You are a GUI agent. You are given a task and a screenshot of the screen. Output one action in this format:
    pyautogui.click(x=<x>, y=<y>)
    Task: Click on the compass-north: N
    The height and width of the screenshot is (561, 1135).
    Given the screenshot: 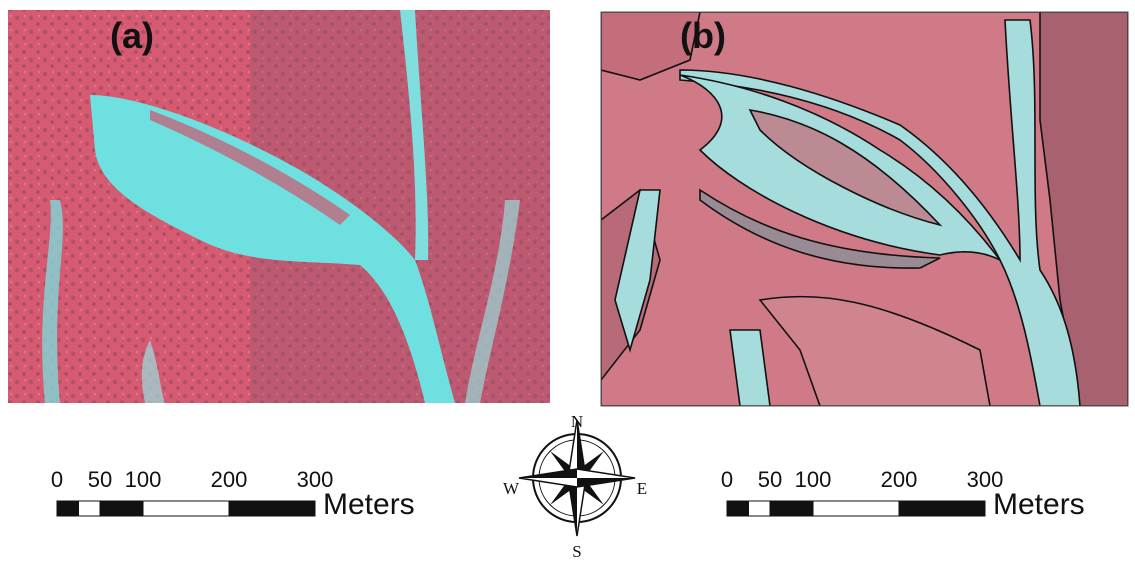 What is the action you would take?
    pyautogui.click(x=577, y=421)
    